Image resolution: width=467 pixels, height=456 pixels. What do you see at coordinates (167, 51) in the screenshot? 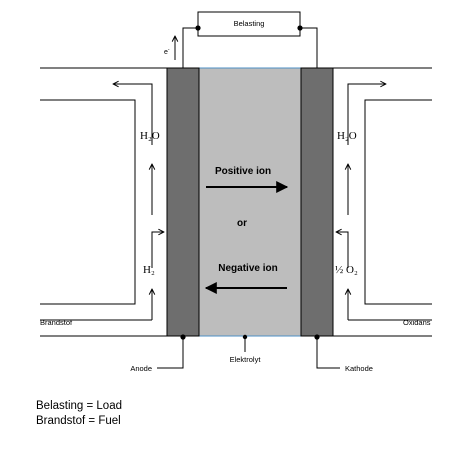
I see `electron-label: e-` at bounding box center [167, 51].